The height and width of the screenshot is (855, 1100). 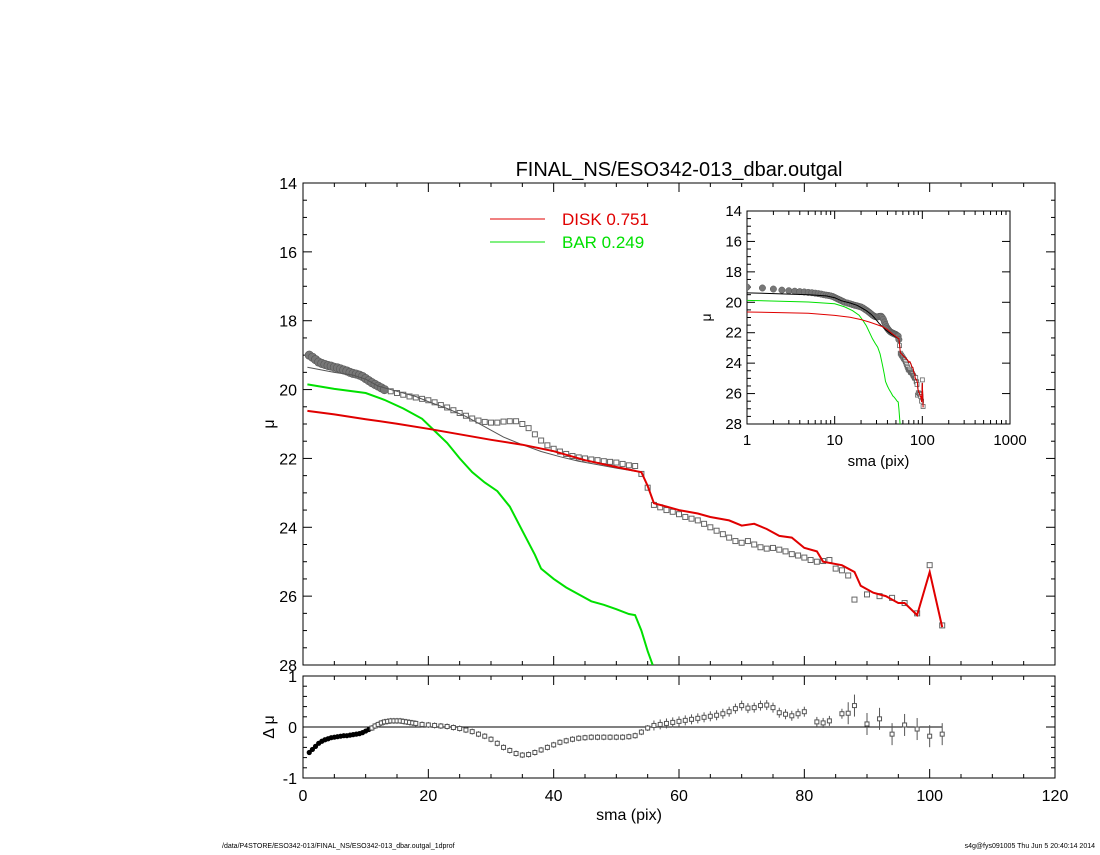 What do you see at coordinates (288, 391) in the screenshot?
I see `main-y-tick-label: 20` at bounding box center [288, 391].